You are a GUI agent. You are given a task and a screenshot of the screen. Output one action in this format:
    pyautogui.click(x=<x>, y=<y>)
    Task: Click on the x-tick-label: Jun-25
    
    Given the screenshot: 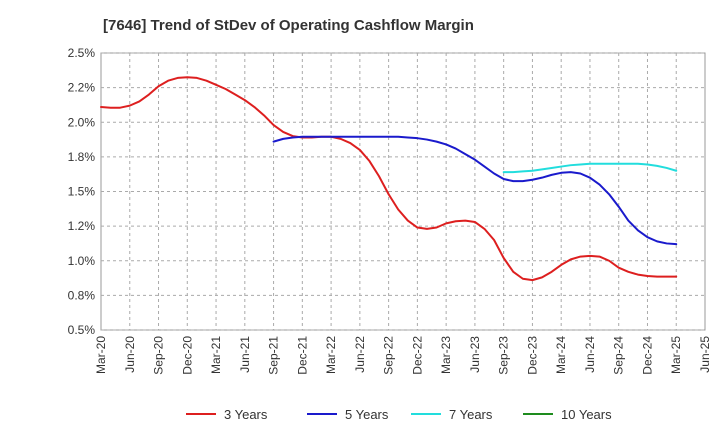 What is the action you would take?
    pyautogui.click(x=705, y=354)
    